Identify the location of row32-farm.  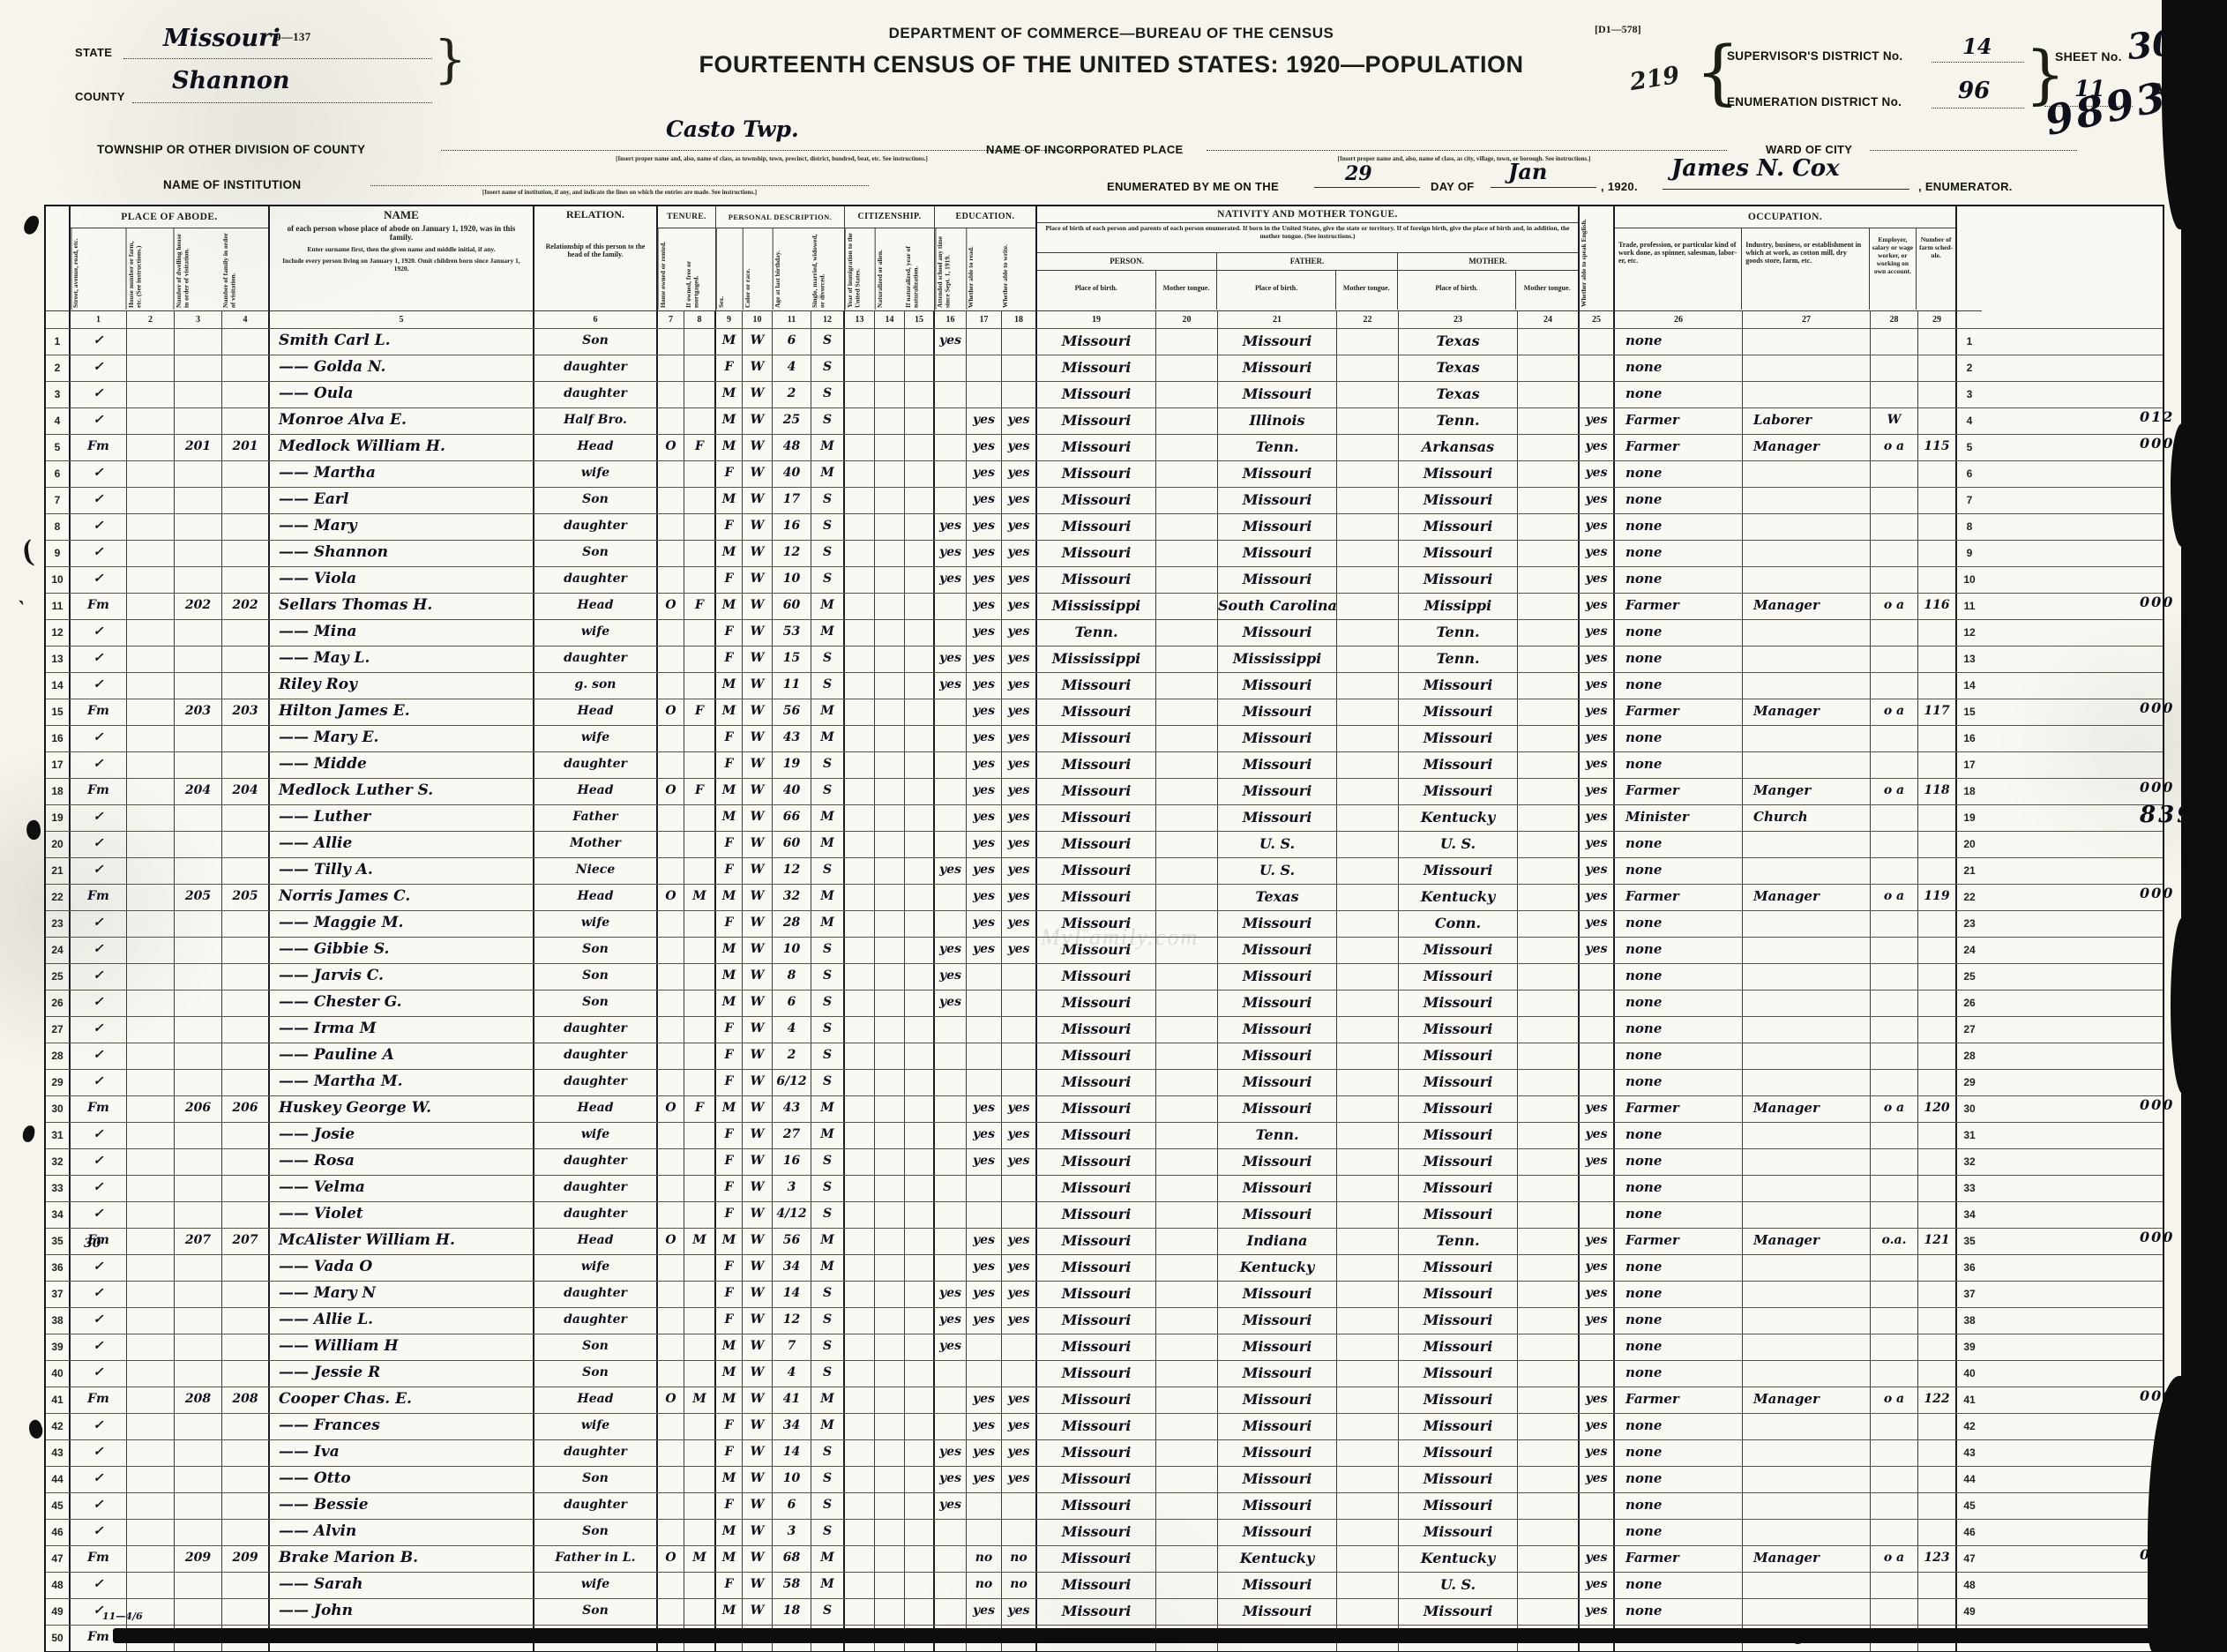
(1937, 1162).